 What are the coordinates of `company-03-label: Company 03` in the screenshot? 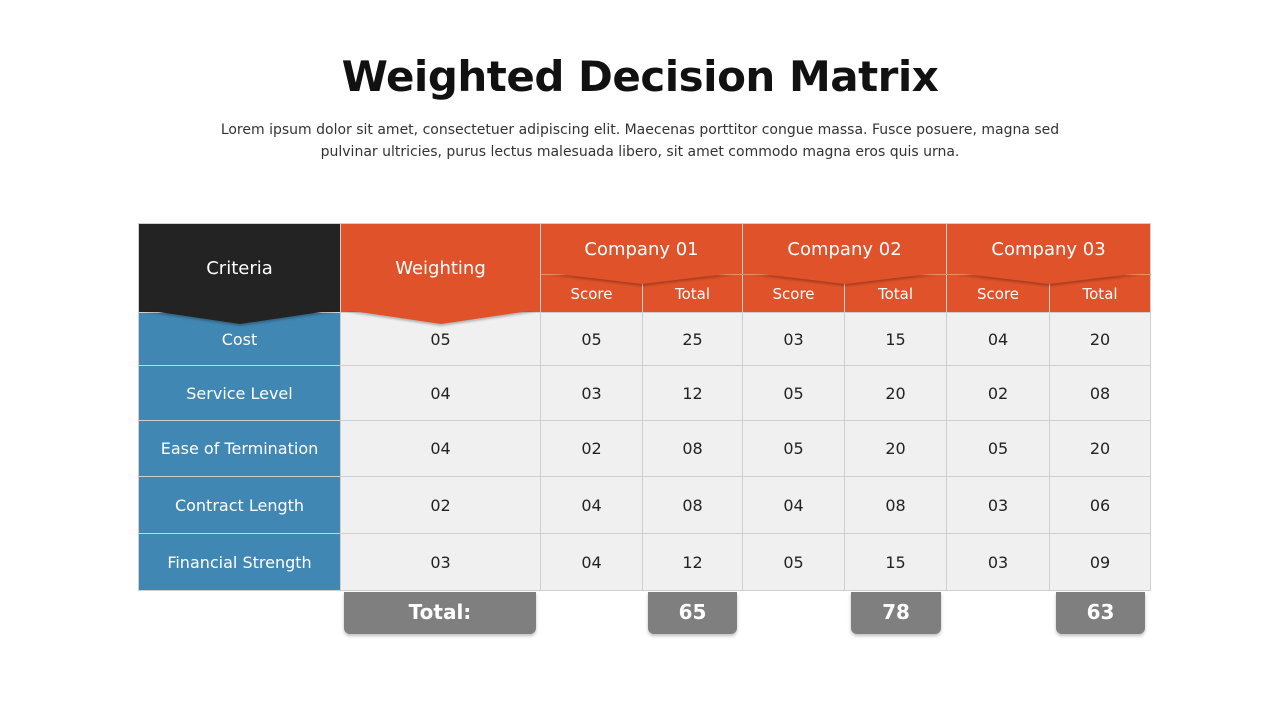 It's located at (1048, 249).